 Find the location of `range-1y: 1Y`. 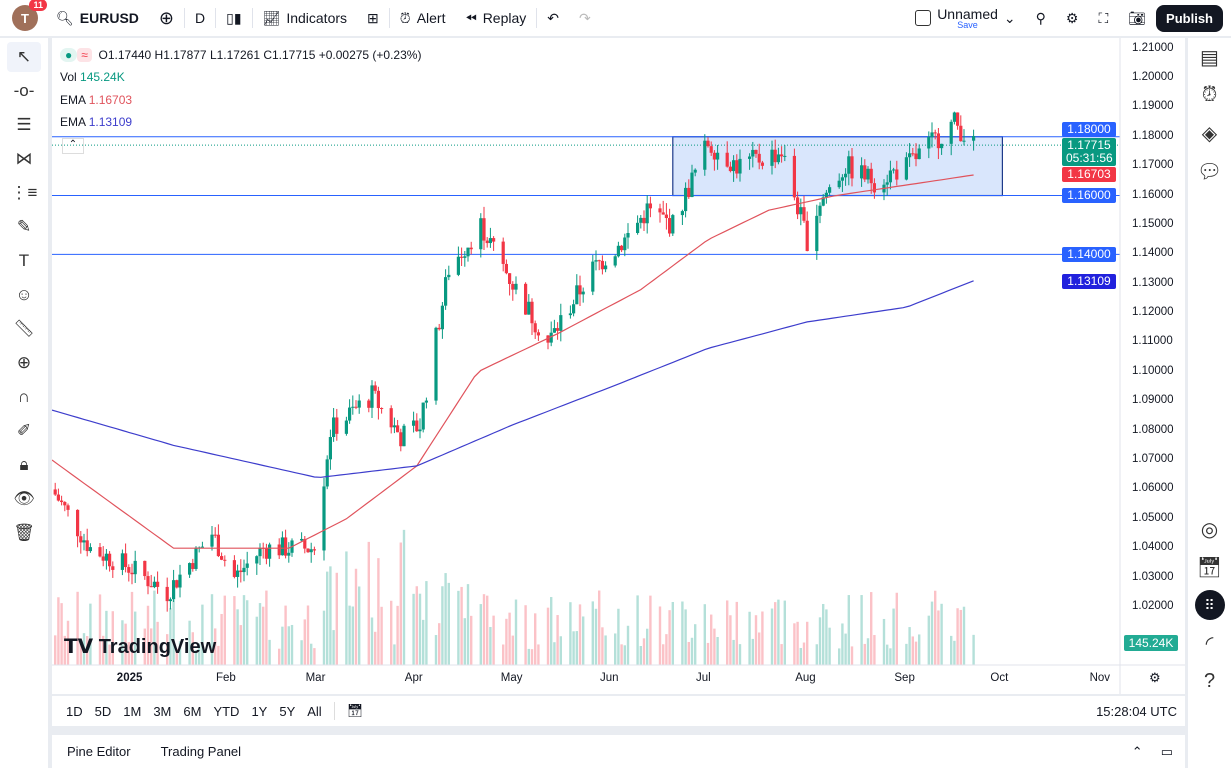

range-1y: 1Y is located at coordinates (259, 711).